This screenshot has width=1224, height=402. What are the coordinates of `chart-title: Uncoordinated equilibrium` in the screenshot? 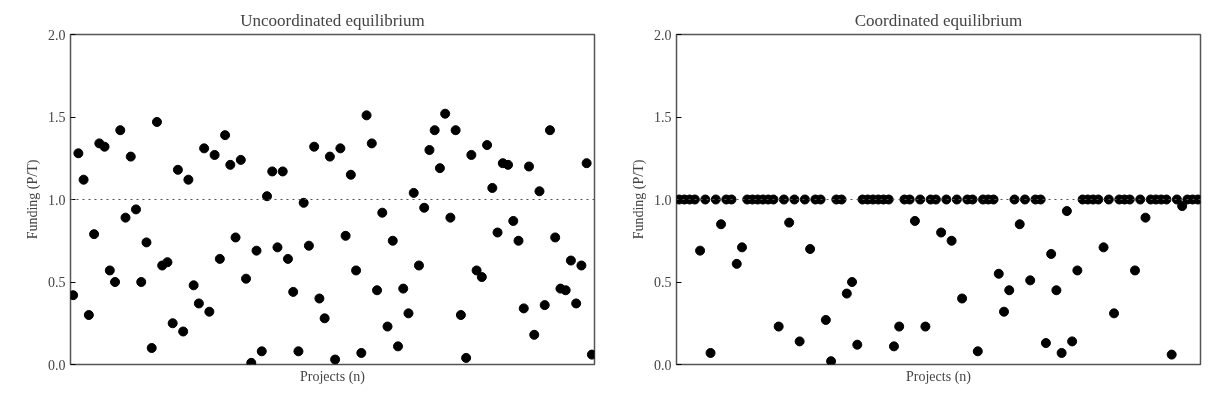 It's located at (332, 20).